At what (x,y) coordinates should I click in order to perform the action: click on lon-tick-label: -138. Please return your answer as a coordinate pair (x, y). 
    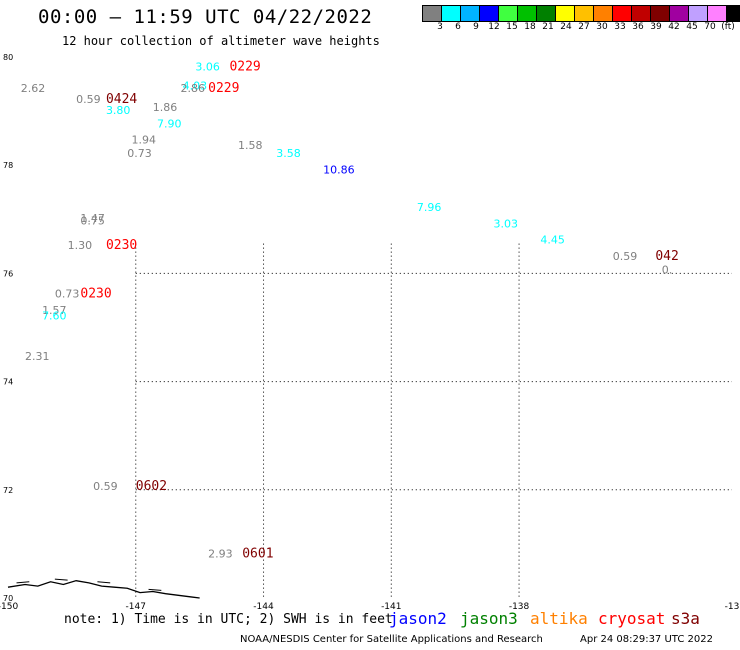
    Looking at the image, I should click on (519, 607).